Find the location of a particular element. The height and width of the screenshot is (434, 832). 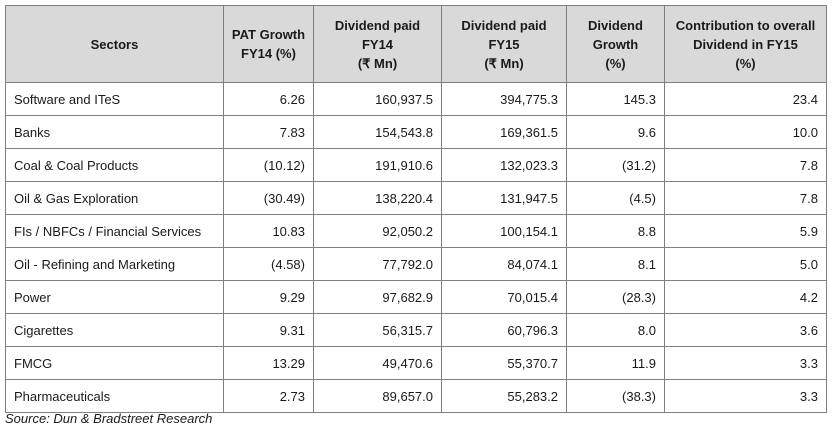

dividend-fy14-cell: 49,470.6 is located at coordinates (377, 363).